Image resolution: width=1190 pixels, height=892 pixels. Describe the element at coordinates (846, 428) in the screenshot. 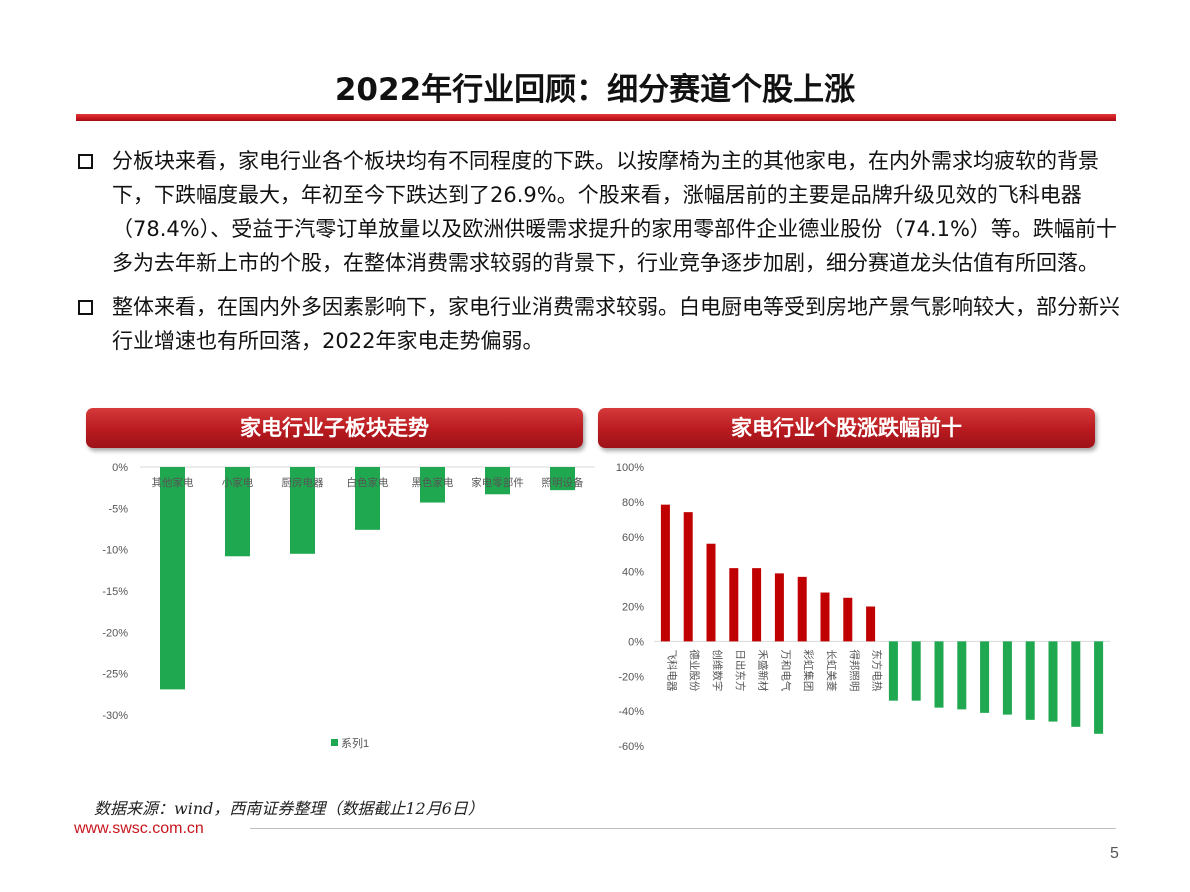

I see `right-panel-header: 家电行业个股涨跌幅前十` at that location.